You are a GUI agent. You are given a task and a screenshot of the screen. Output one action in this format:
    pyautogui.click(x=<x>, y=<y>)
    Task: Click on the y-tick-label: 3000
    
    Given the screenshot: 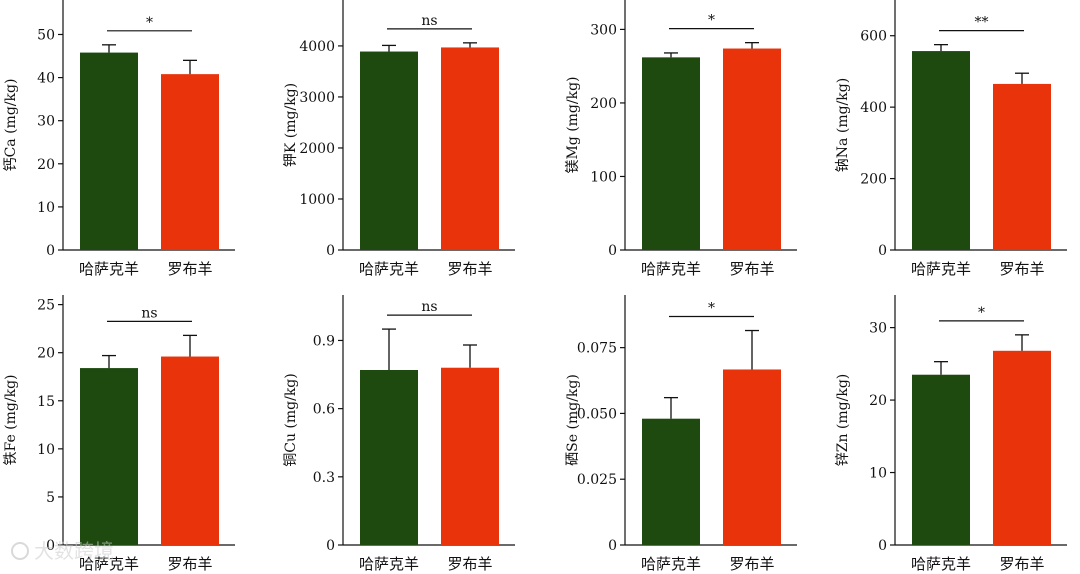 What is the action you would take?
    pyautogui.click(x=317, y=98)
    